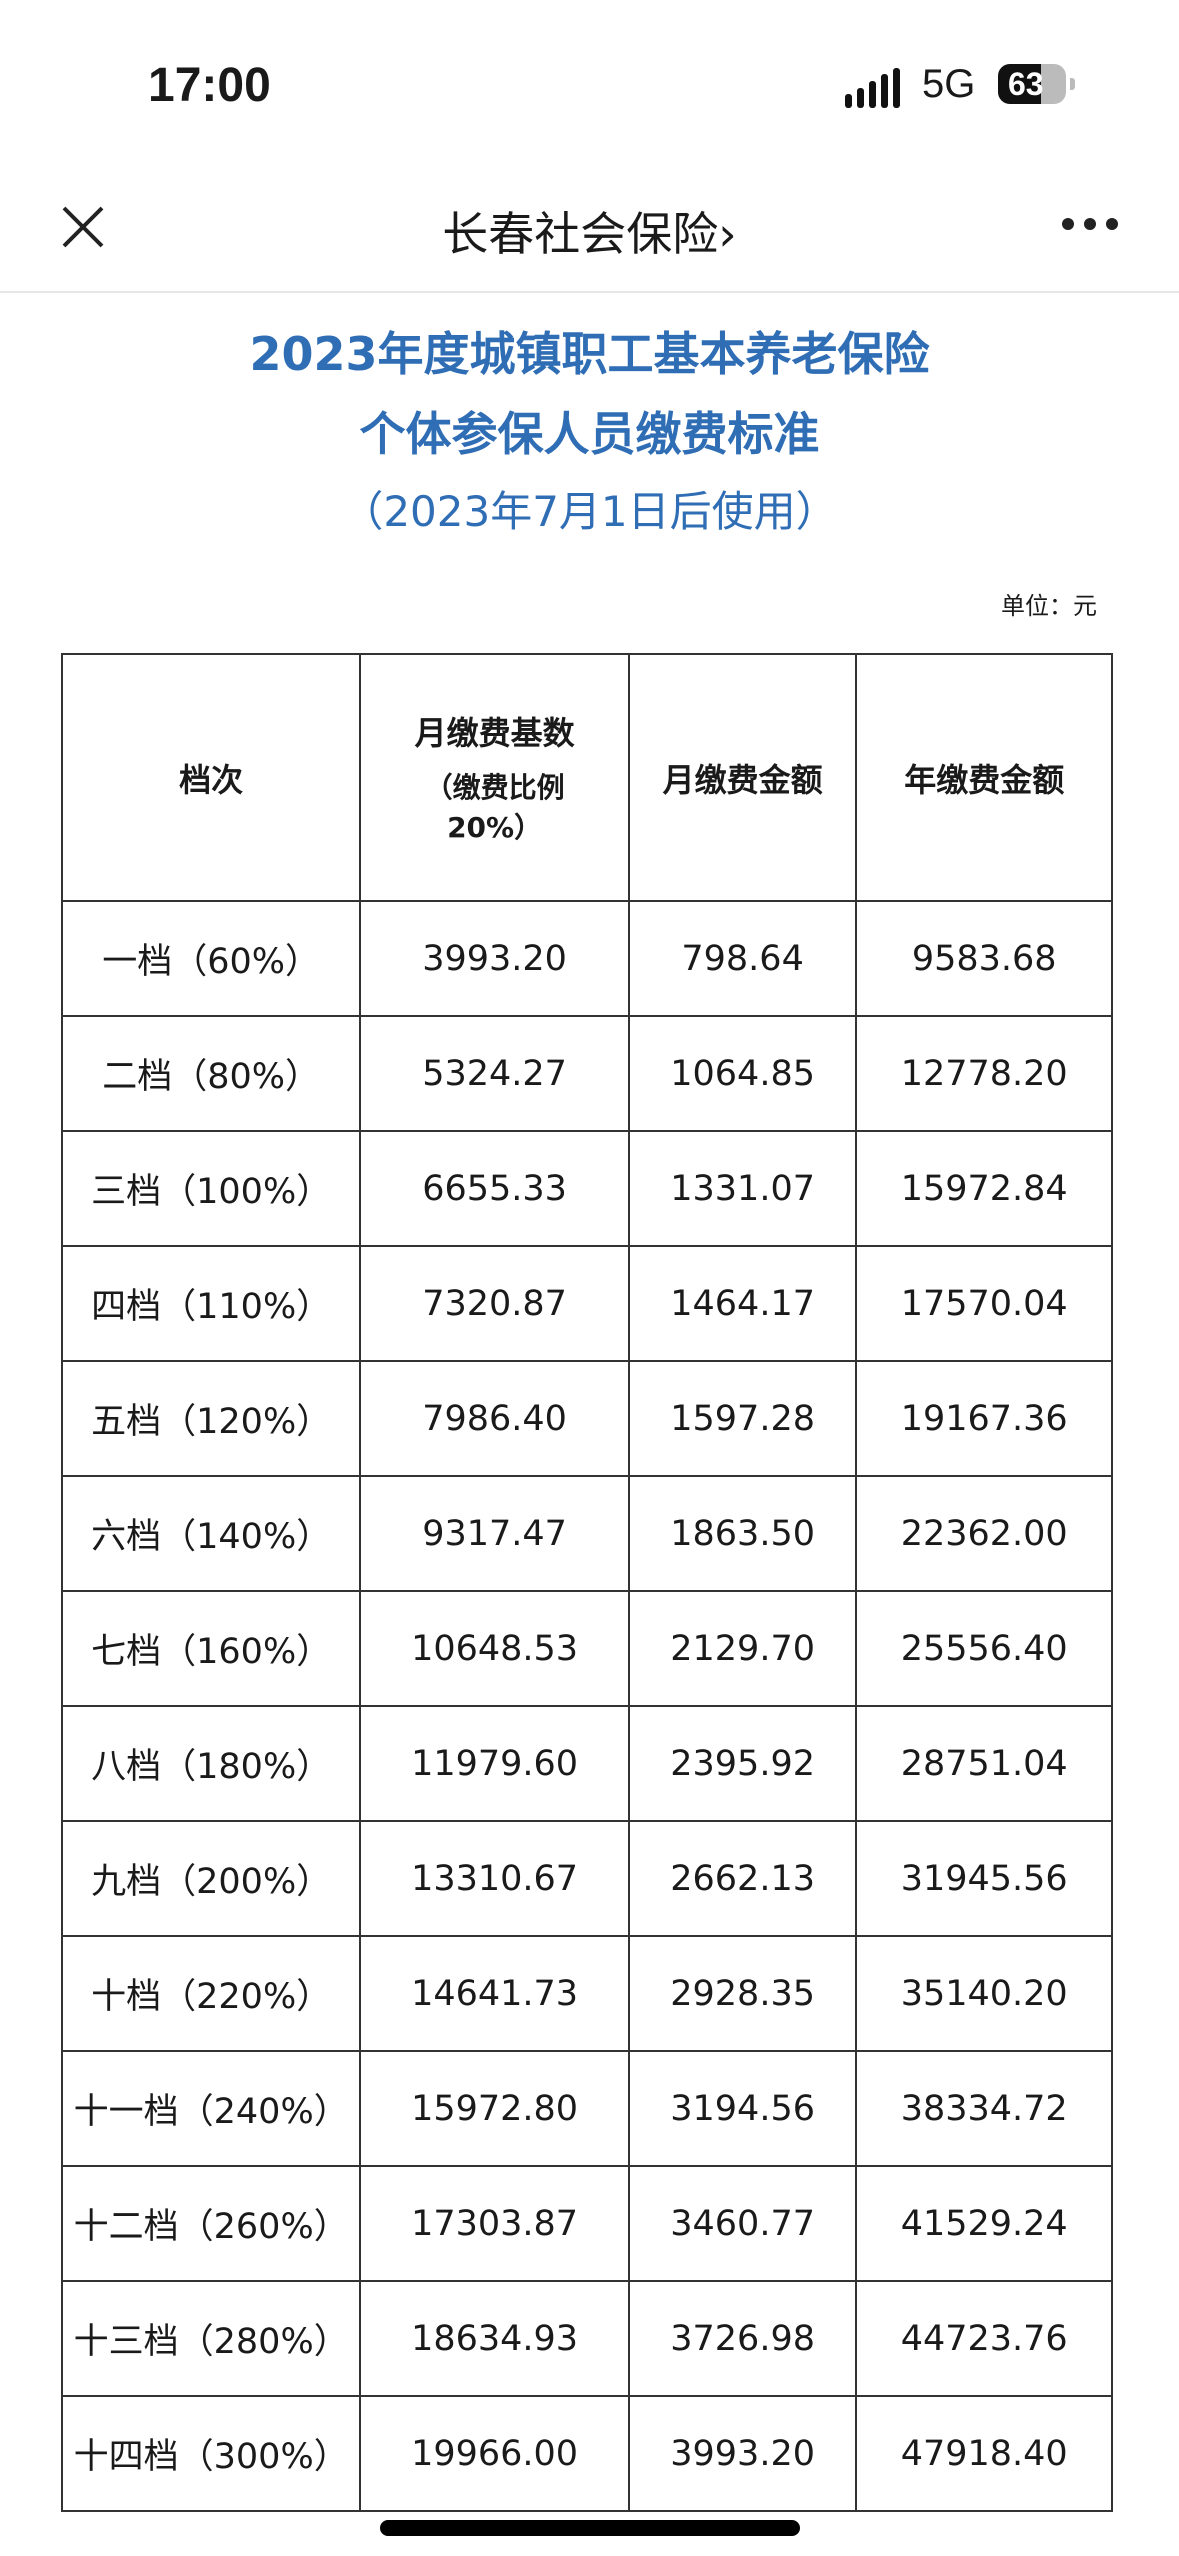 This screenshot has height=2556, width=1179. Describe the element at coordinates (494, 1418) in the screenshot. I see `base-cell: 7986.40` at that location.